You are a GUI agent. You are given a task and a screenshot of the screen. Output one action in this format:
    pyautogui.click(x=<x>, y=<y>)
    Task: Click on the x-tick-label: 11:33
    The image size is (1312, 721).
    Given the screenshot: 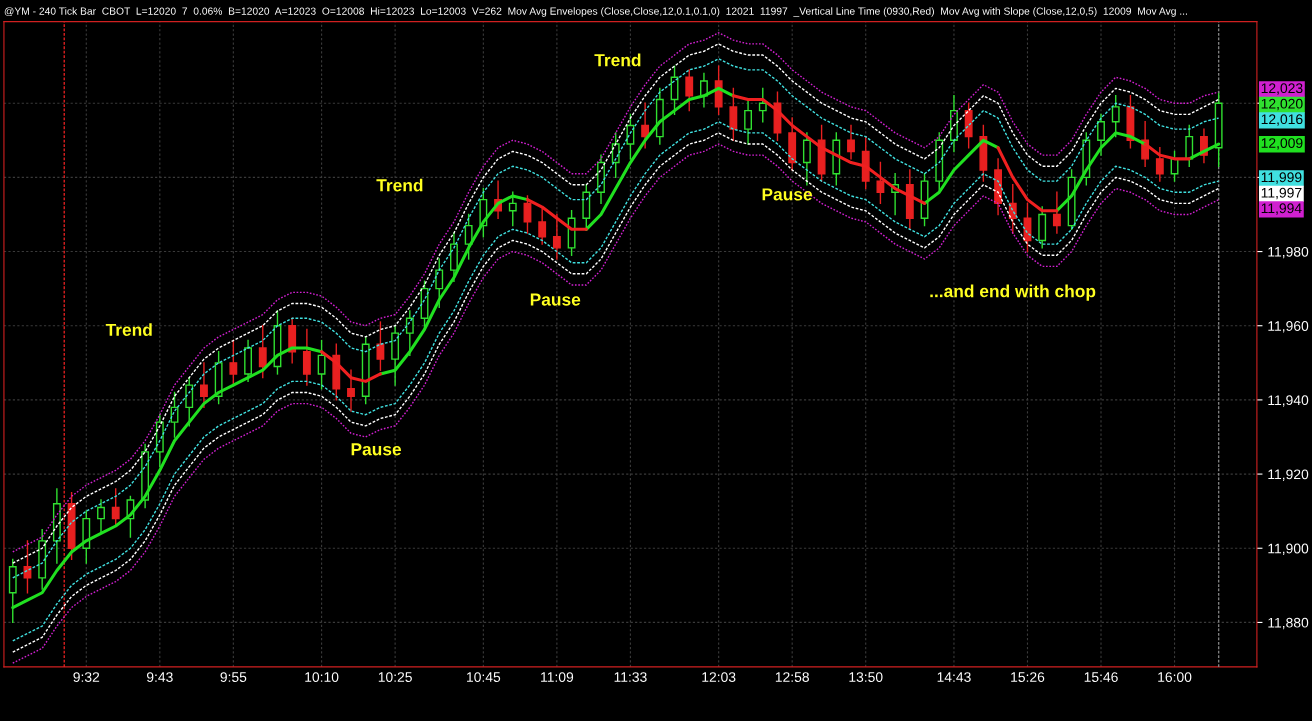 What is the action you would take?
    pyautogui.click(x=630, y=677)
    